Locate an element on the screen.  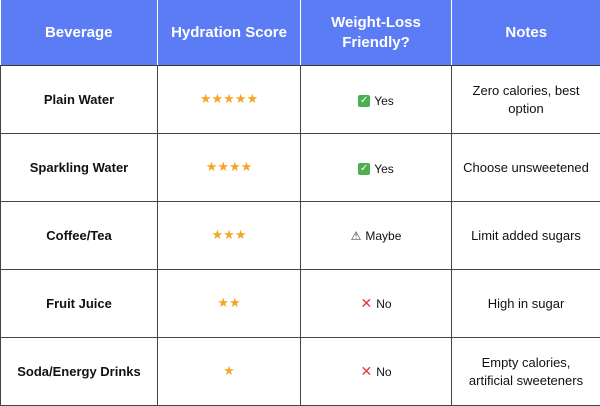
hydration-cell: ★★ is located at coordinates (229, 304).